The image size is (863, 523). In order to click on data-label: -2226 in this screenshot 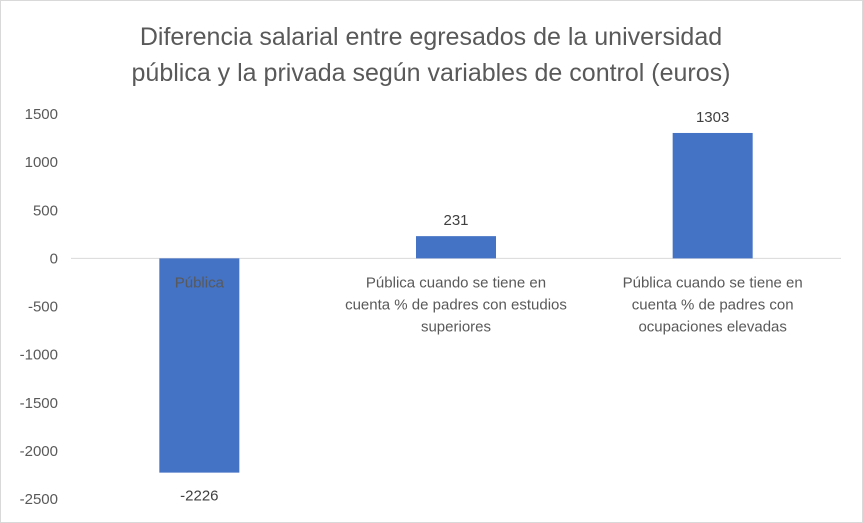, I will do `click(199, 496)`.